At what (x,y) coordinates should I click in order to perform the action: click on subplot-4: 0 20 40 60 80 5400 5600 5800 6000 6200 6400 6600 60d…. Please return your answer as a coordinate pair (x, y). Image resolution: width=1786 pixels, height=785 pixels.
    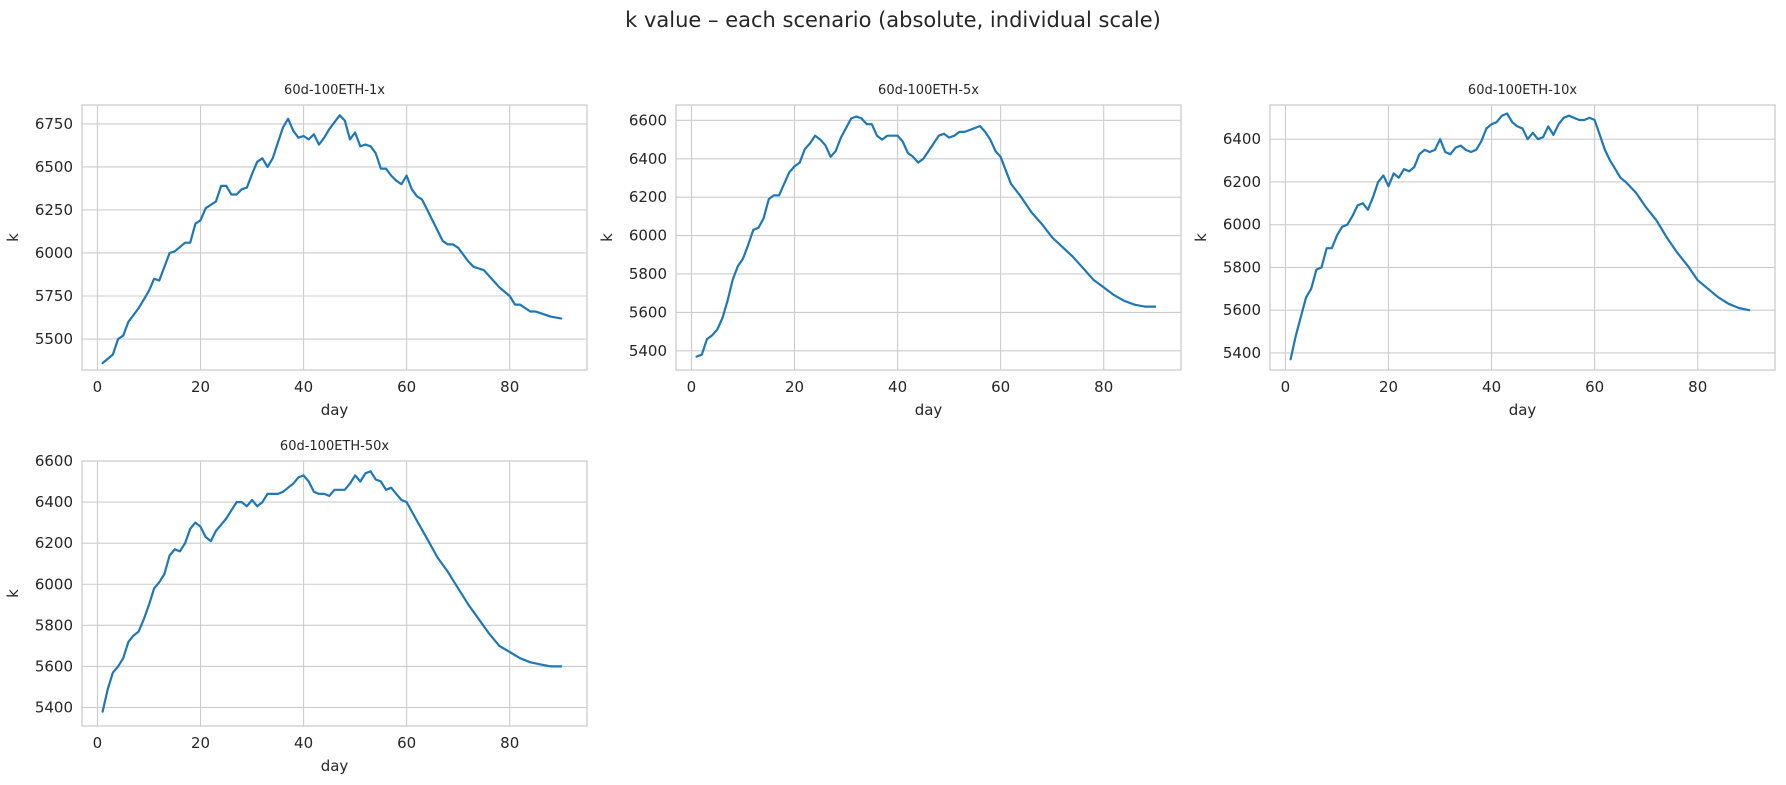
    Looking at the image, I should click on (296, 607).